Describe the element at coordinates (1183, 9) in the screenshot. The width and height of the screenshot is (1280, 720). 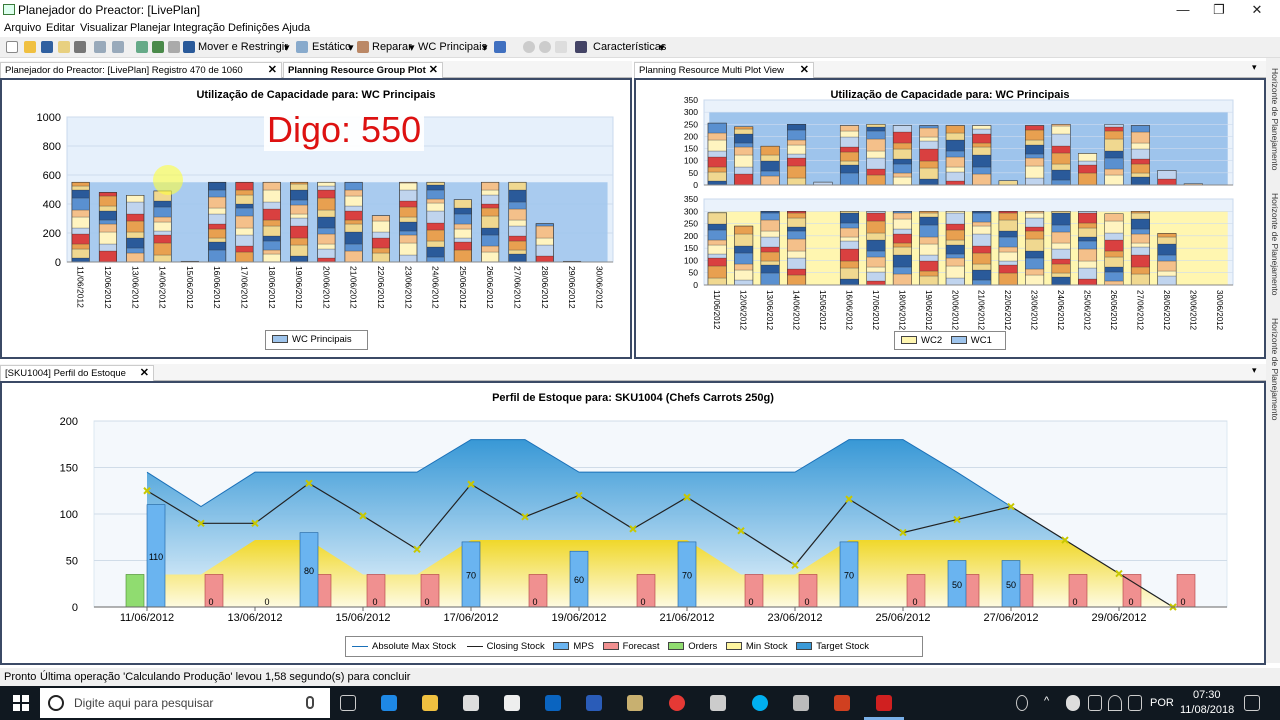
I see `minimize-button: —` at that location.